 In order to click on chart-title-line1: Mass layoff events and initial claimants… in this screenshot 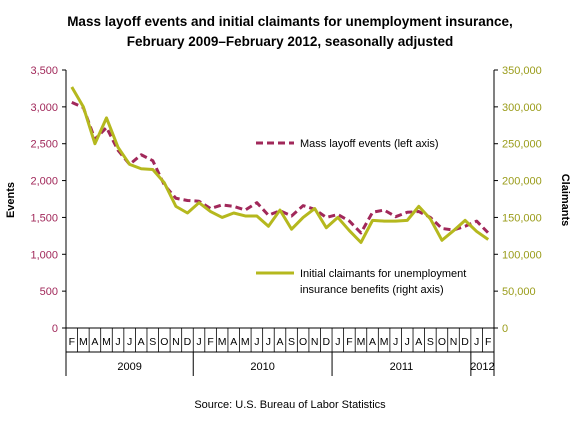, I will do `click(290, 21)`.